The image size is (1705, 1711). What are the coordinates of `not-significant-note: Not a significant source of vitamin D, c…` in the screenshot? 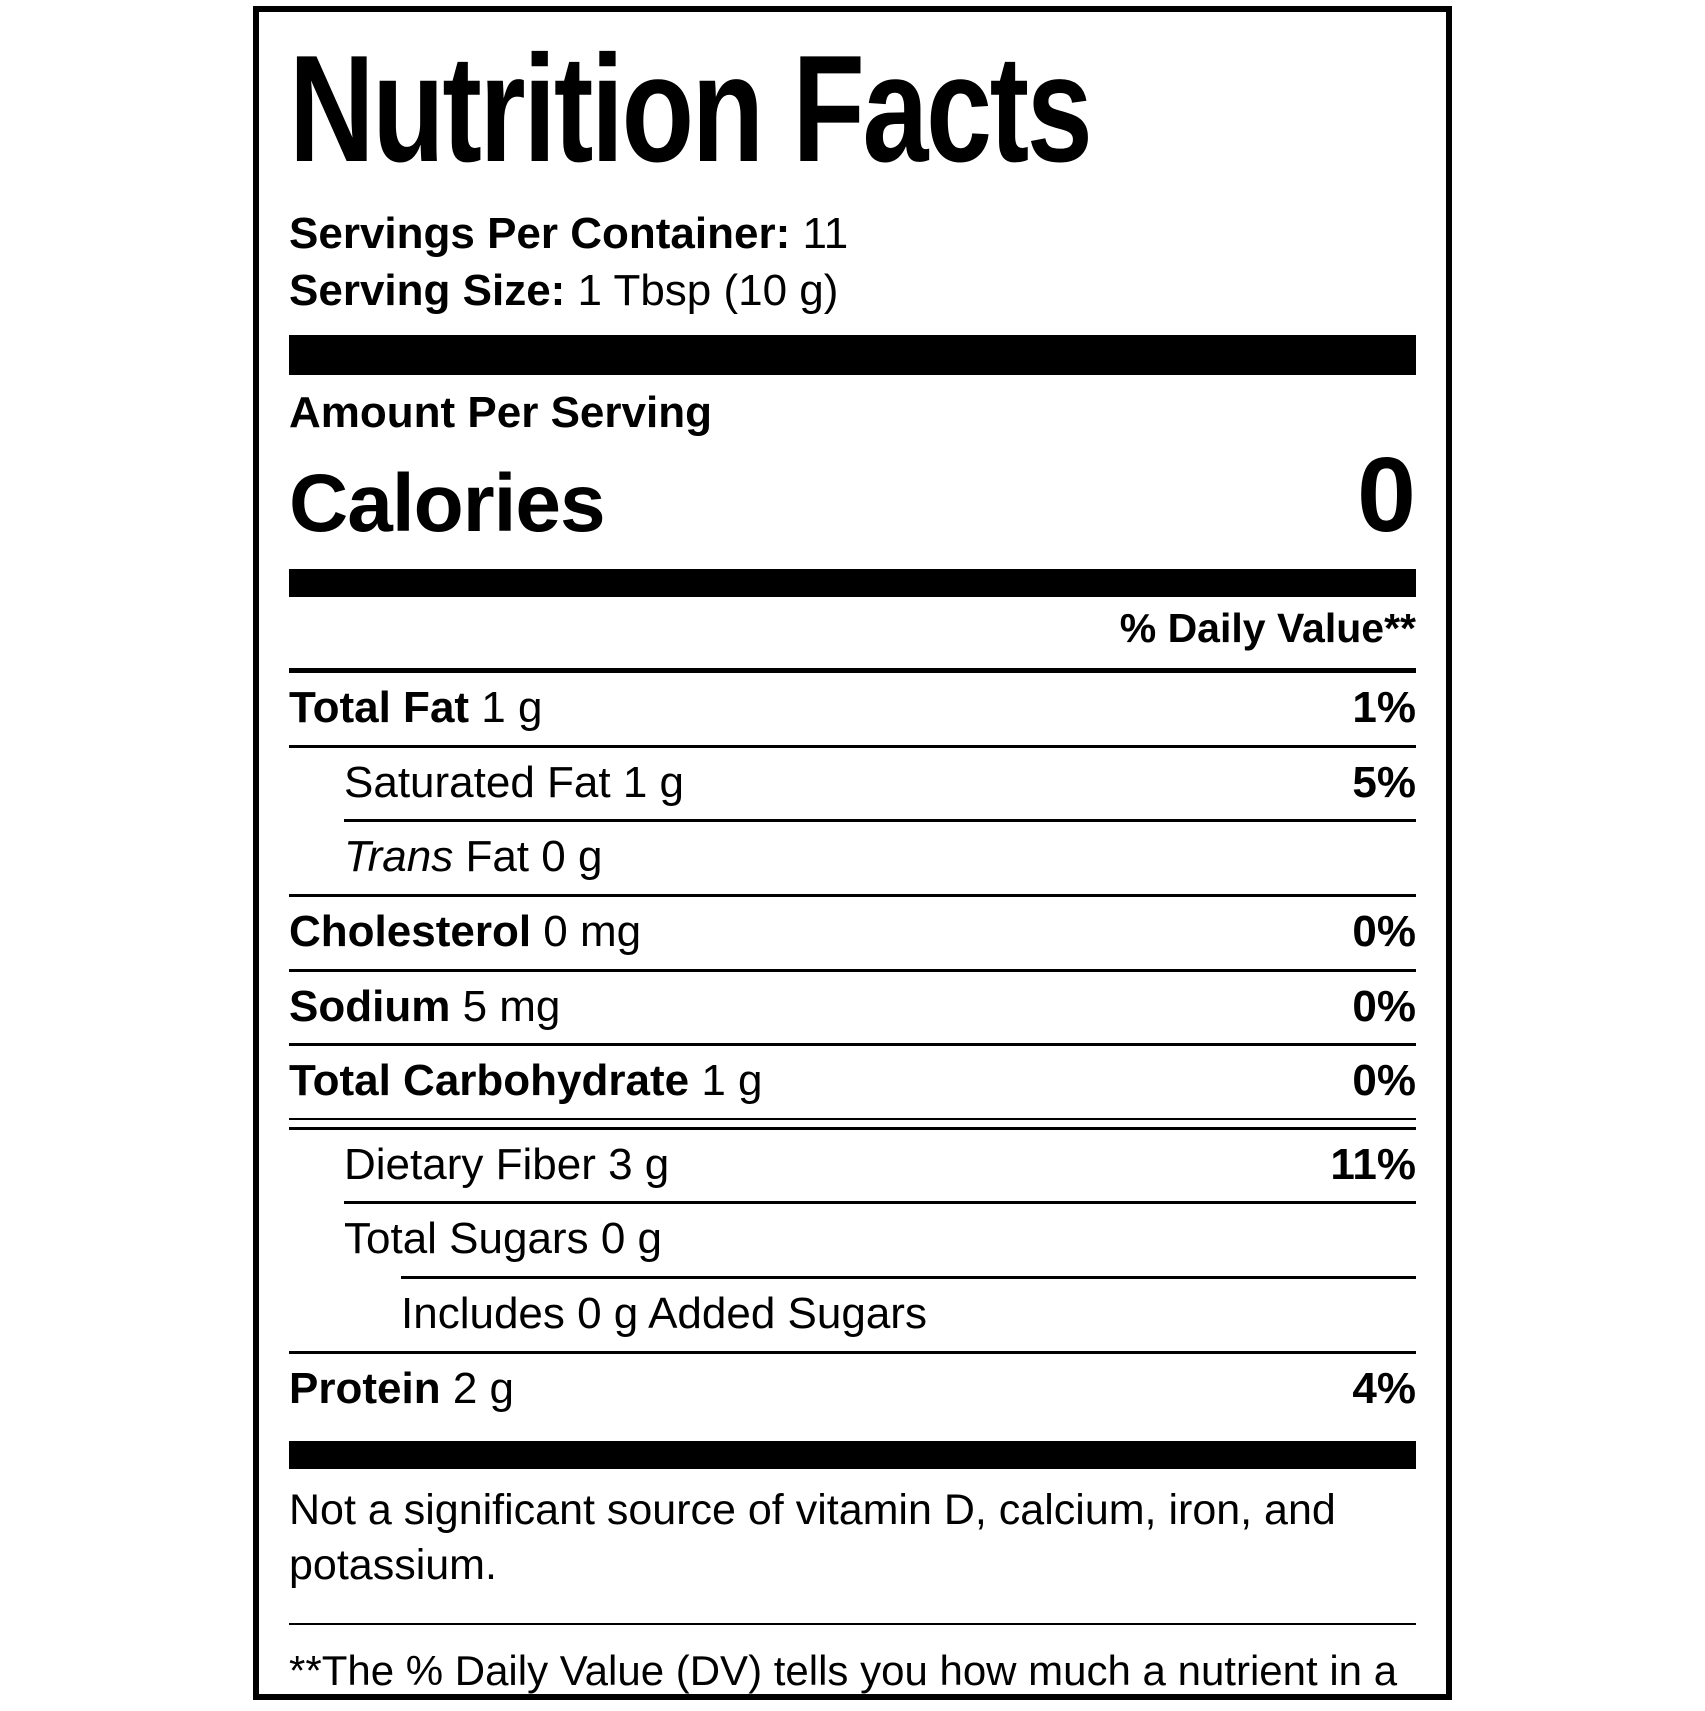 It's located at (812, 1538).